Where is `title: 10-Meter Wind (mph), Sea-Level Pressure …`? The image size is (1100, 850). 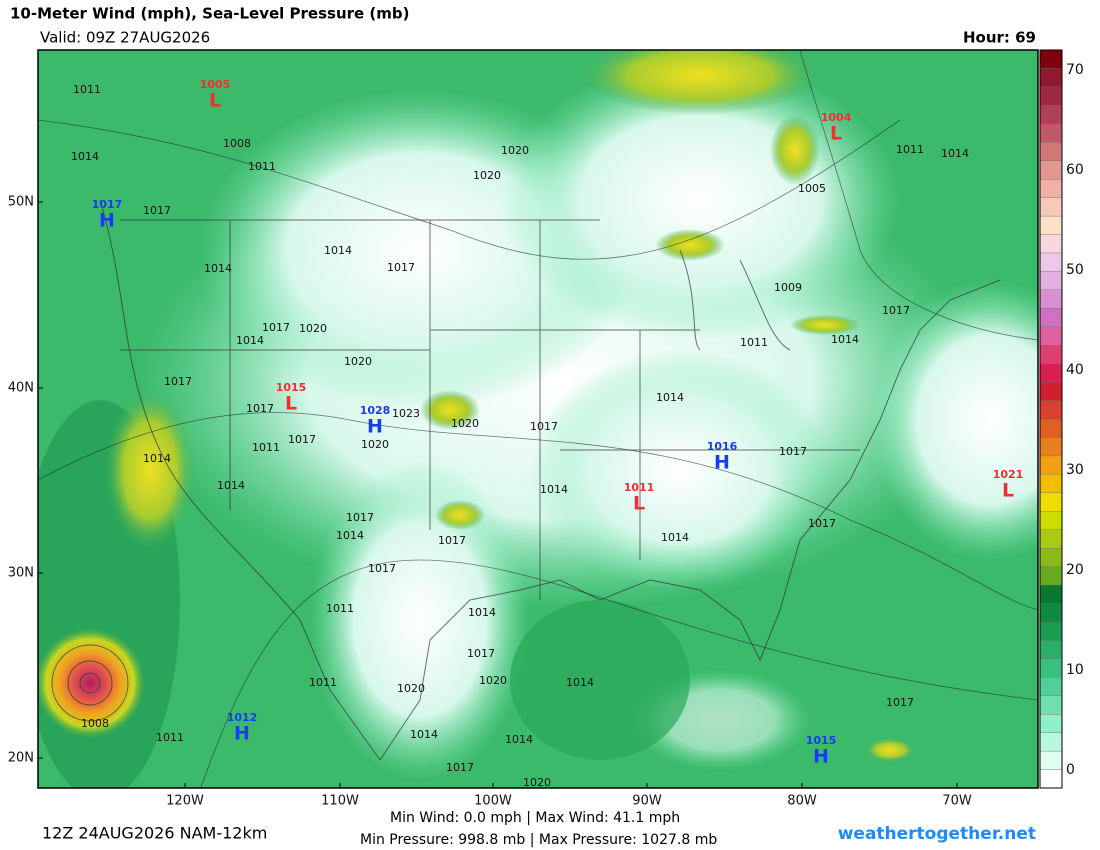 title: 10-Meter Wind (mph), Sea-Level Pressure … is located at coordinates (210, 14).